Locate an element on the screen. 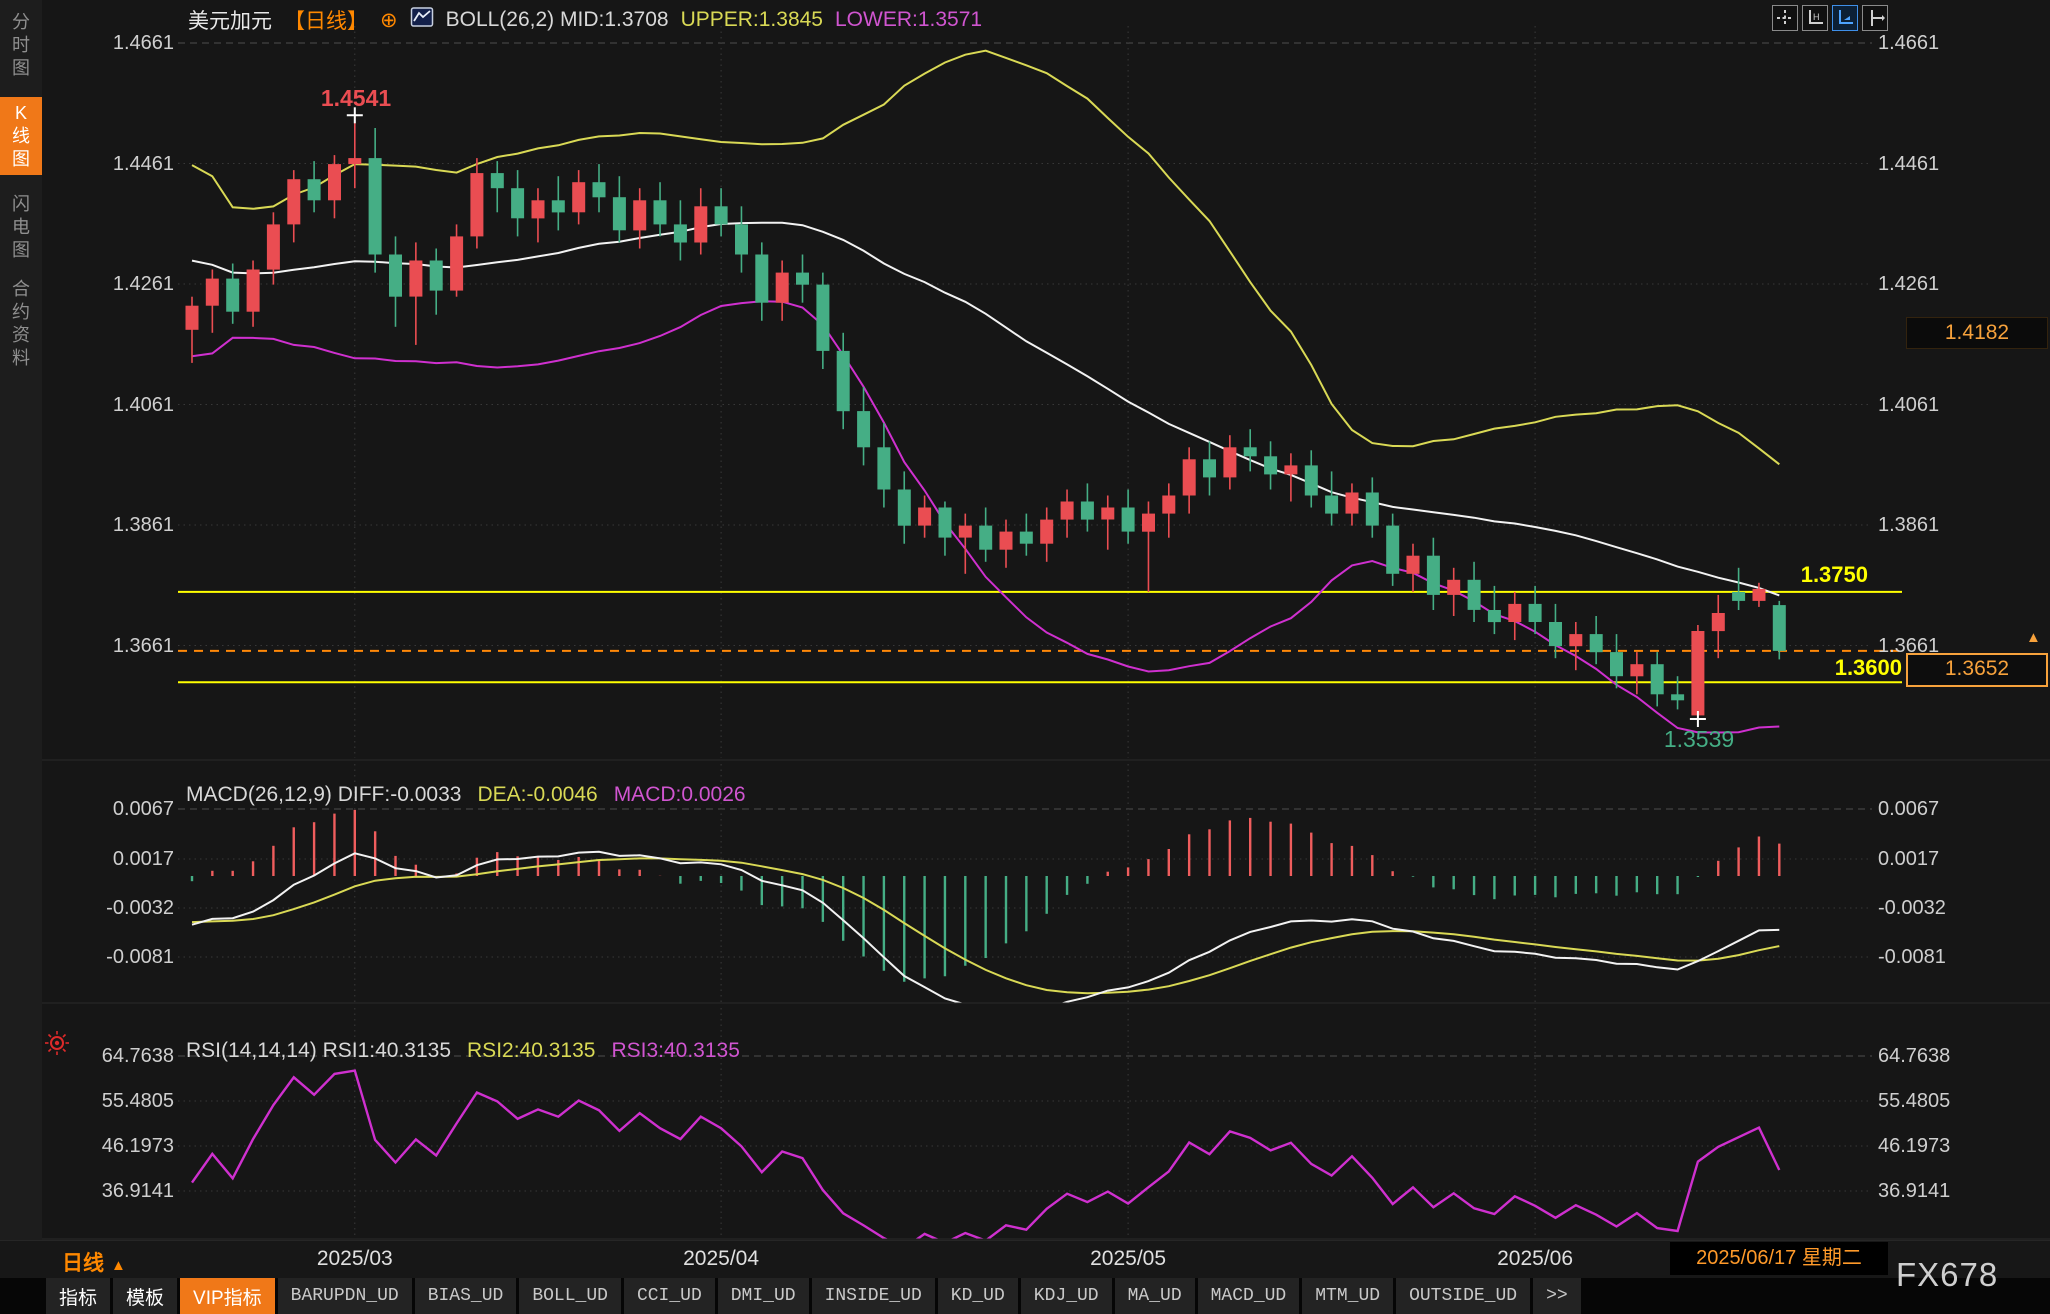 The height and width of the screenshot is (1314, 2050). tab-指标: 指标 is located at coordinates (78, 1296).